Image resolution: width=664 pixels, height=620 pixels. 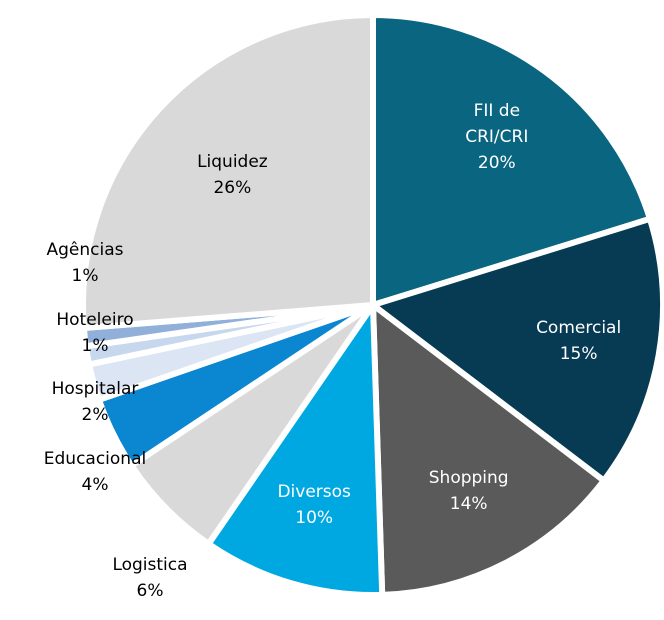 I want to click on category-label: Hoteleiro, so click(x=95, y=320).